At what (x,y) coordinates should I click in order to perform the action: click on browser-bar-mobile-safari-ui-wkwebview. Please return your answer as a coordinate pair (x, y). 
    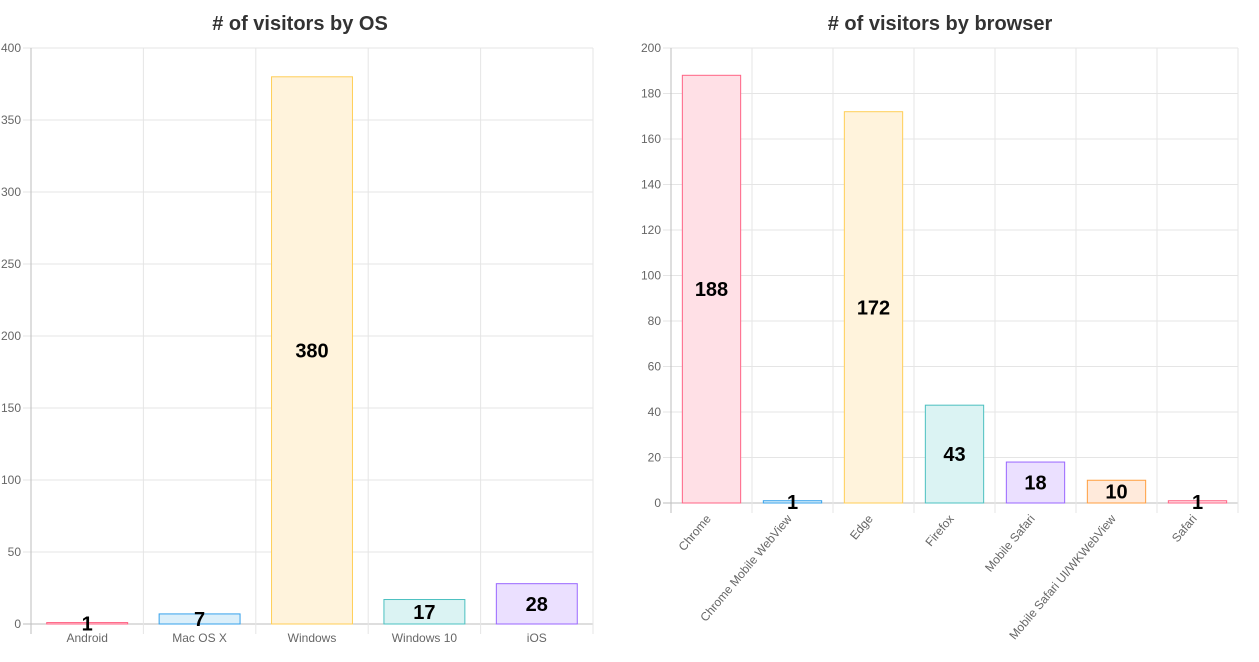
    Looking at the image, I should click on (1116, 491).